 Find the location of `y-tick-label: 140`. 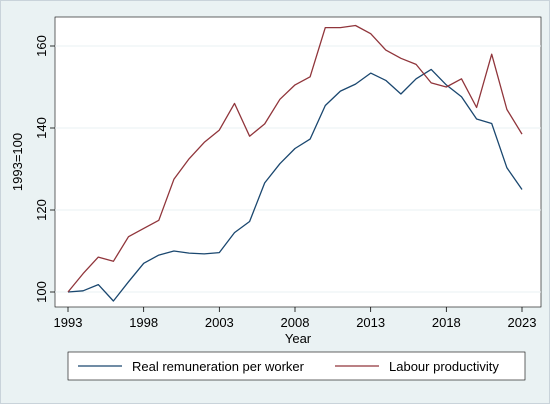

y-tick-label: 140 is located at coordinates (41, 128).